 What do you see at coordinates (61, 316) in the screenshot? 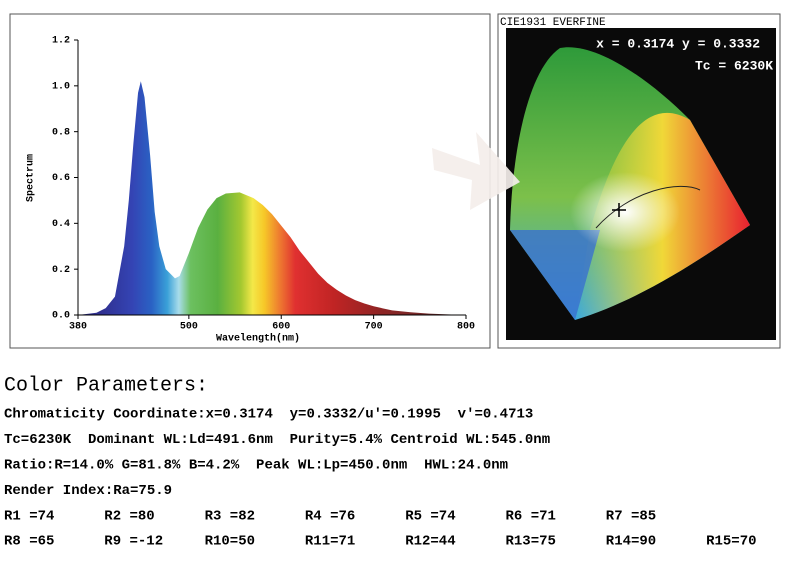
I see `y-tick-label: 0.0` at bounding box center [61, 316].